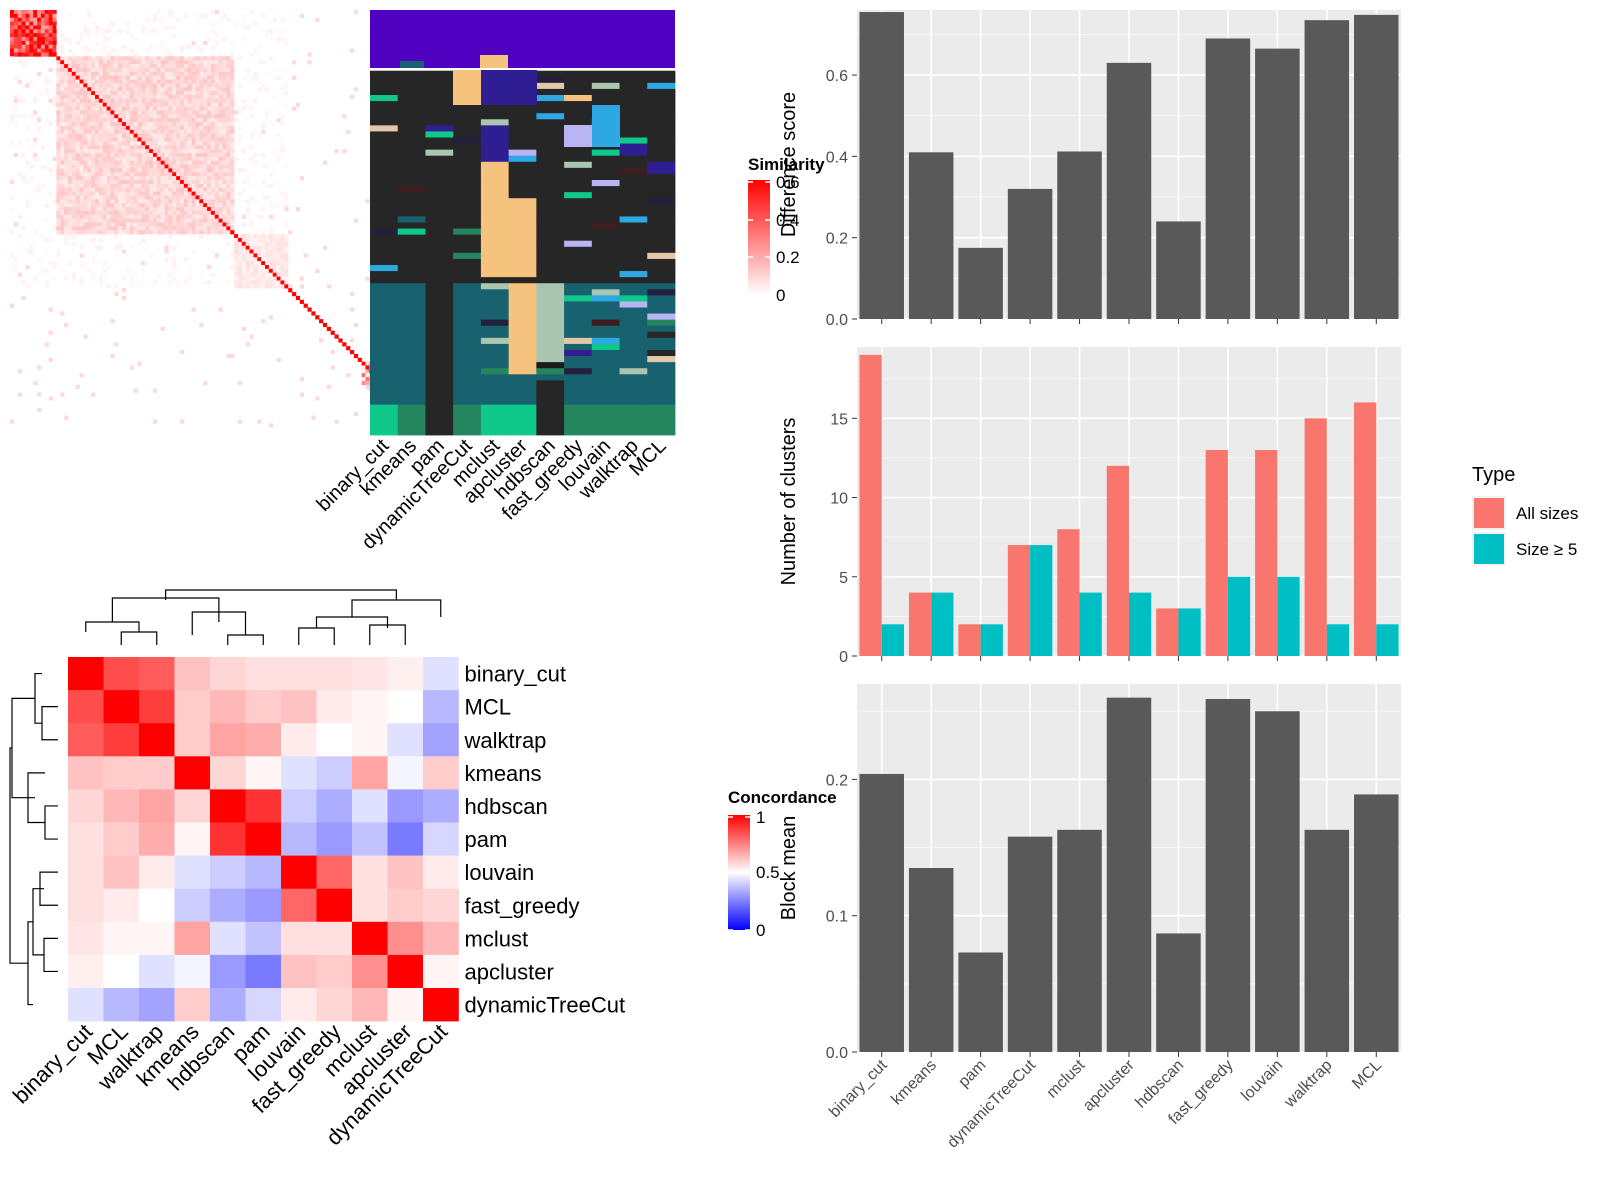  What do you see at coordinates (396, 608) in the screenshot?
I see `dendrogram-branch` at bounding box center [396, 608].